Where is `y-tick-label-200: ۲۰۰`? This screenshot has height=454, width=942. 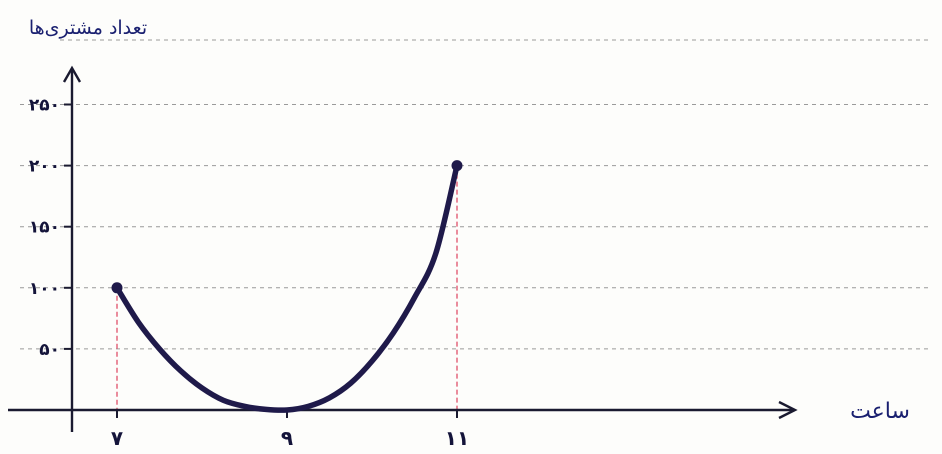
y-tick-label-200: ۲۰۰ is located at coordinates (44, 167).